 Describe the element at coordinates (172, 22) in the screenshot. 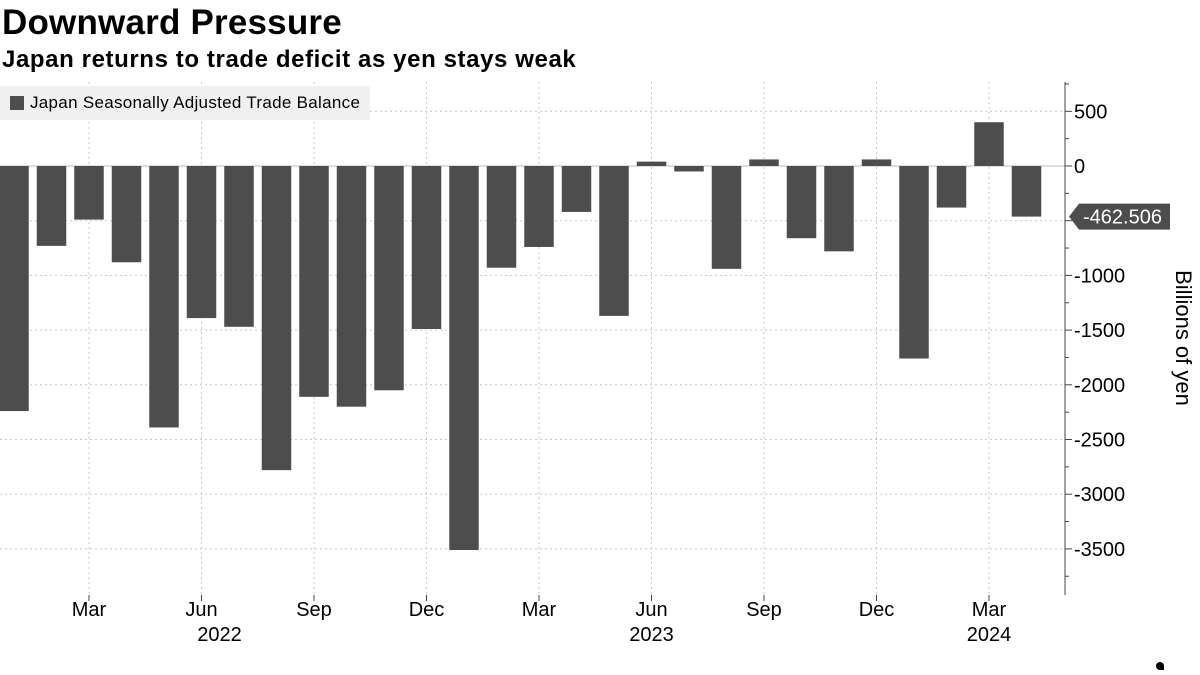

I see `chart-title: Downward Pressure` at that location.